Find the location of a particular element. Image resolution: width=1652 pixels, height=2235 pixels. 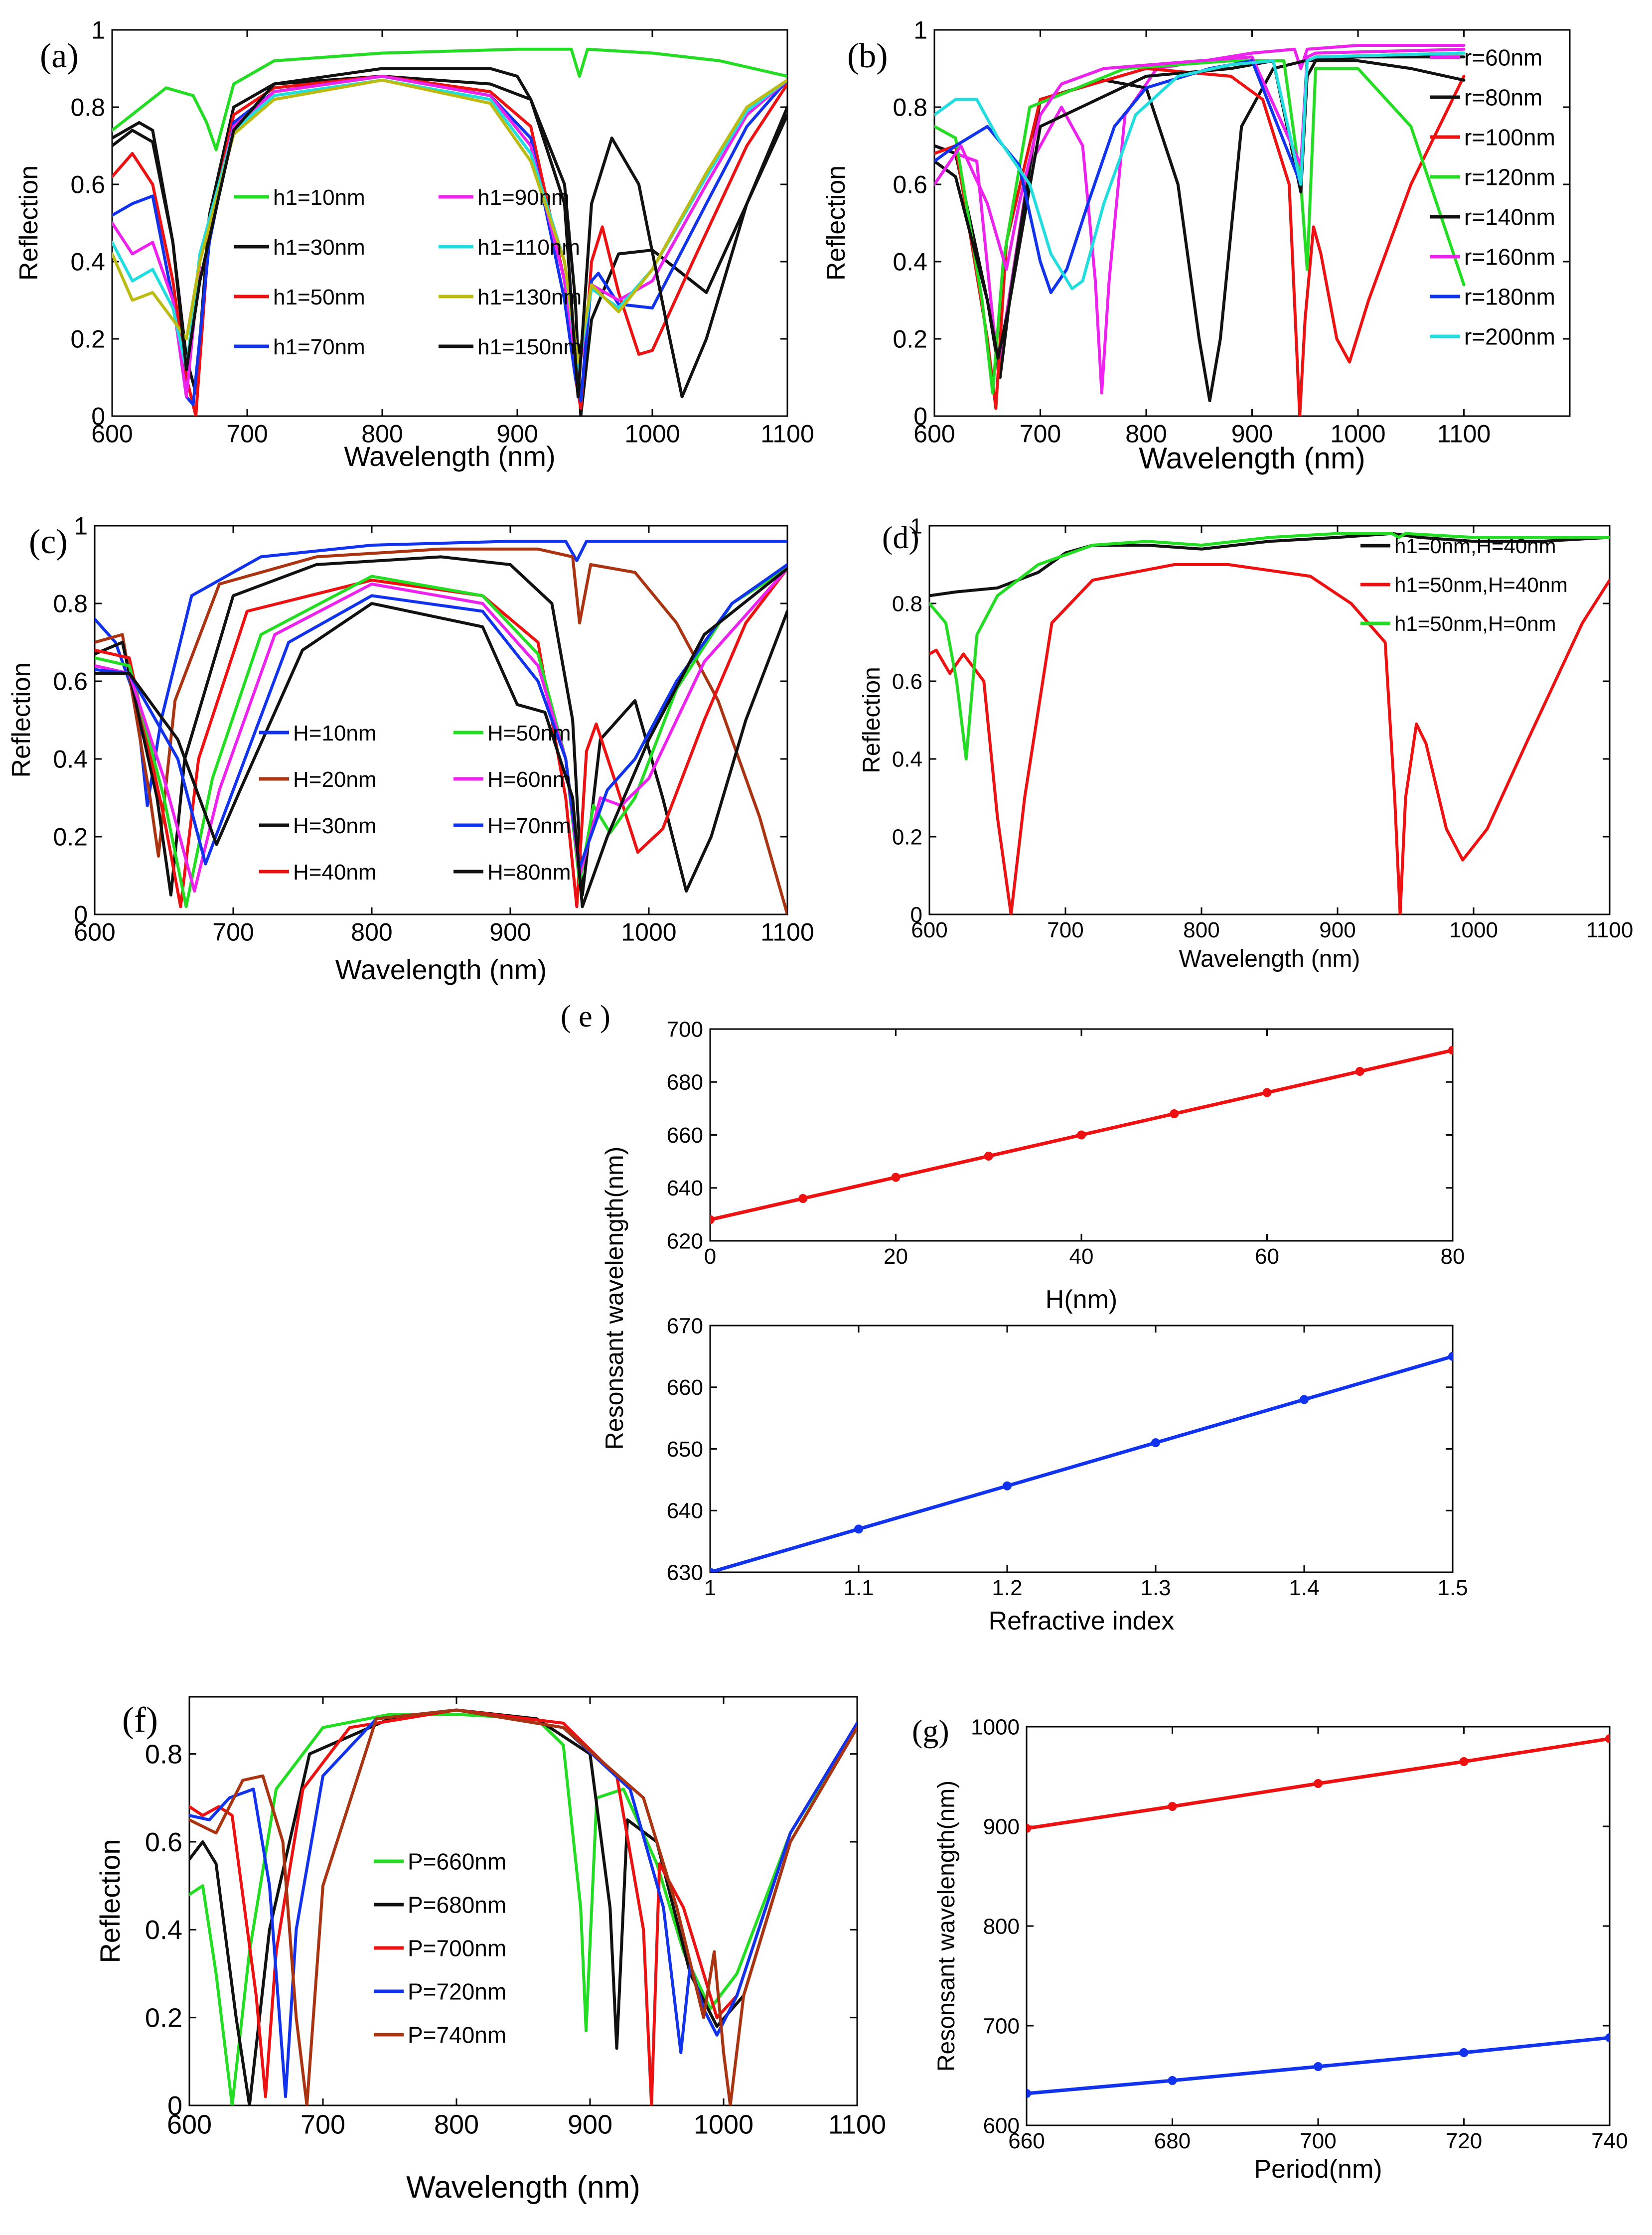

series-line-H=20nm is located at coordinates (441, 730).